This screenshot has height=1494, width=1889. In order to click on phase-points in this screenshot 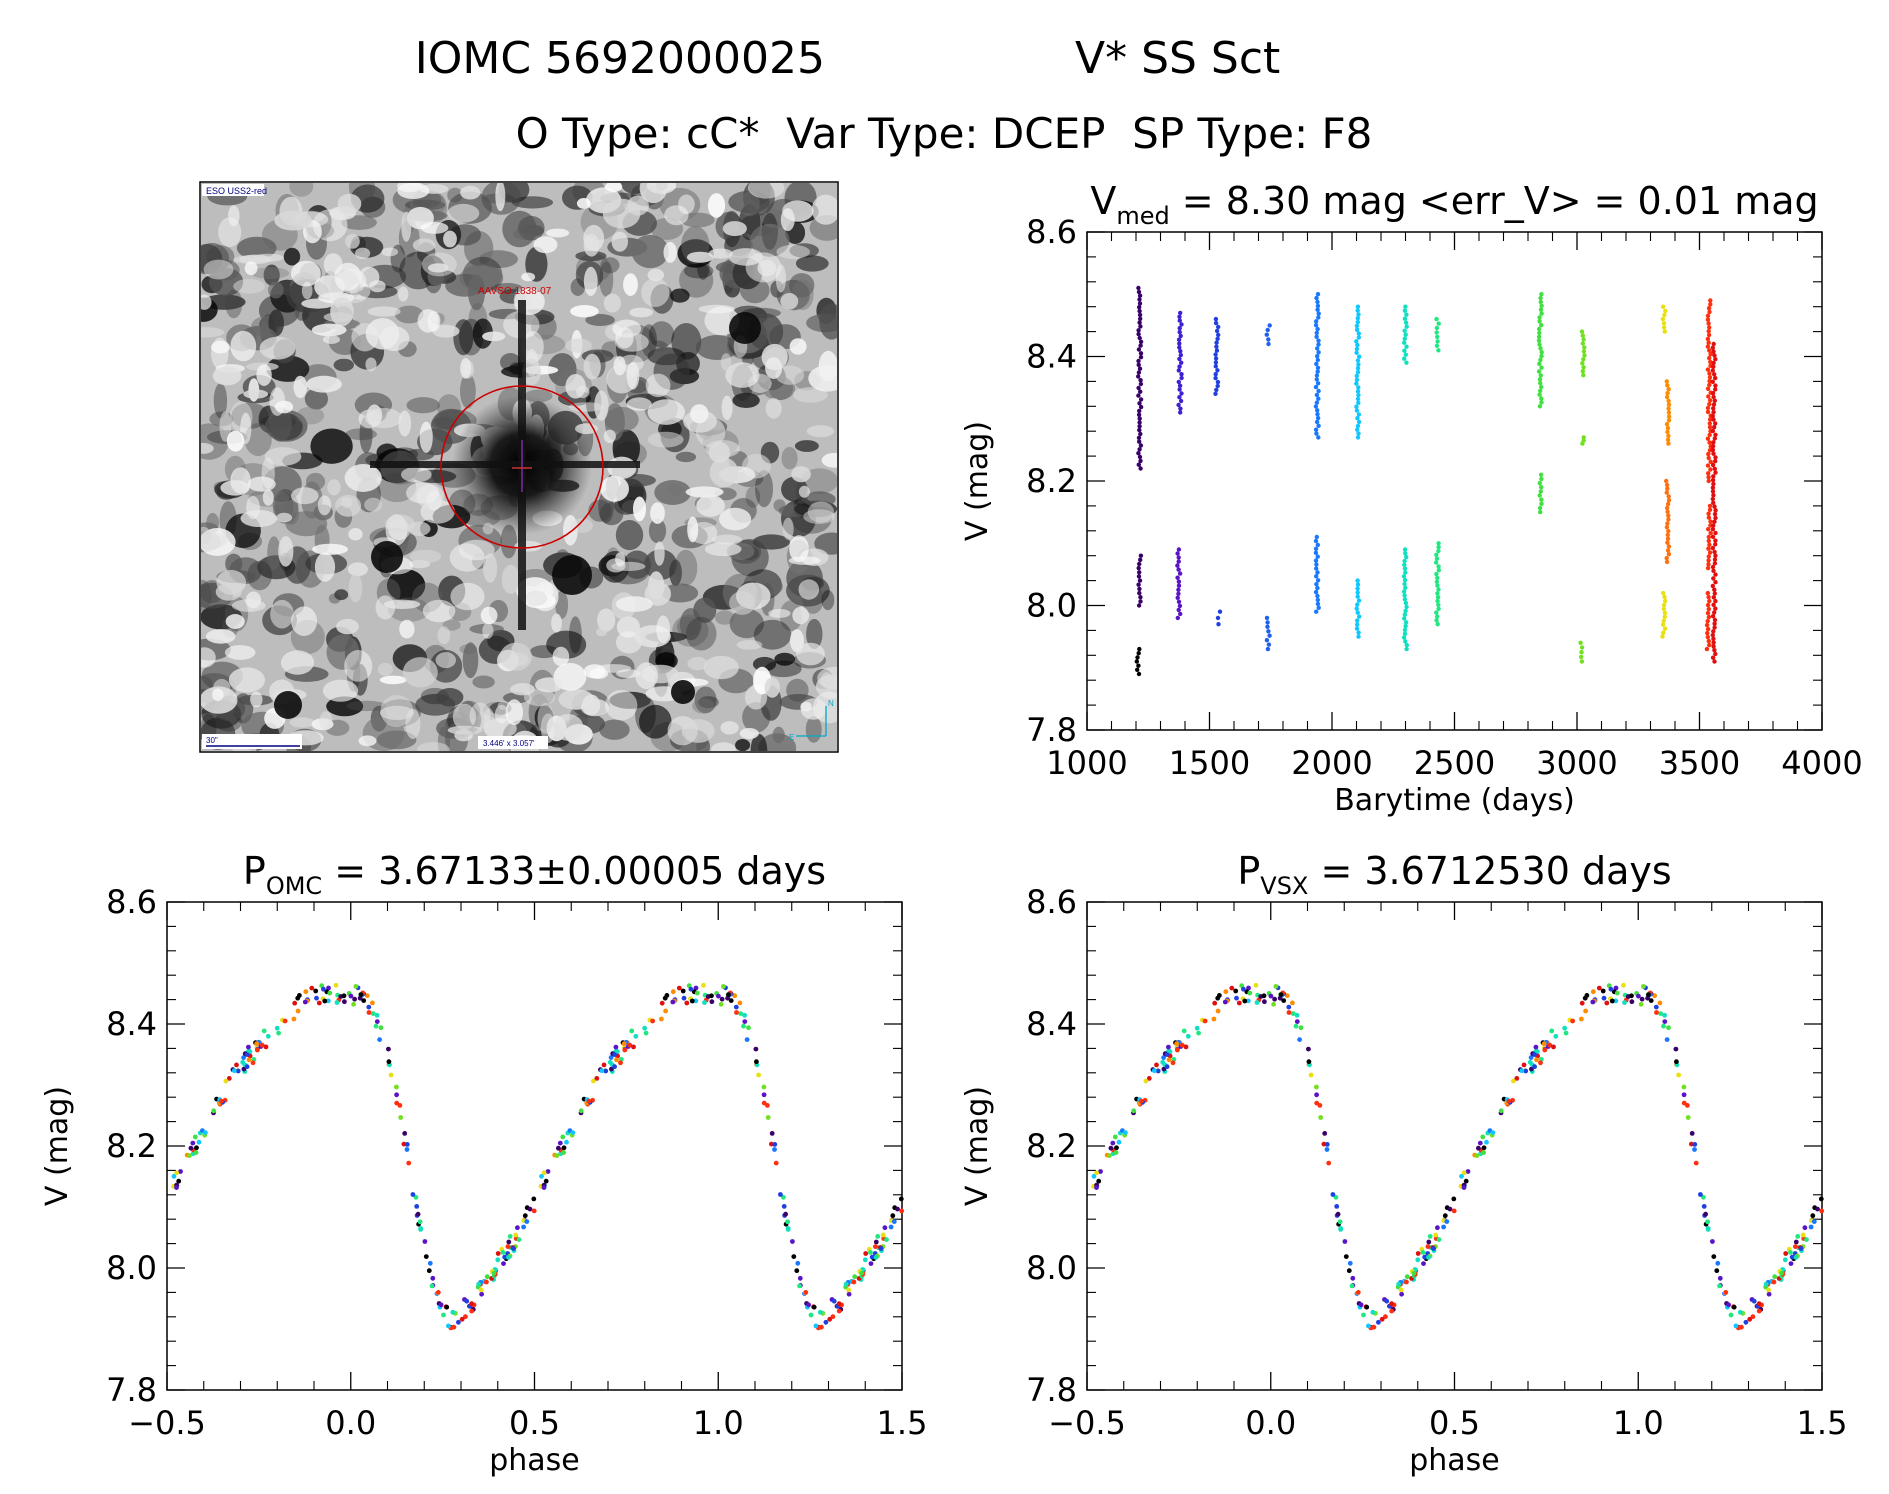, I will do `click(1458, 1156)`.